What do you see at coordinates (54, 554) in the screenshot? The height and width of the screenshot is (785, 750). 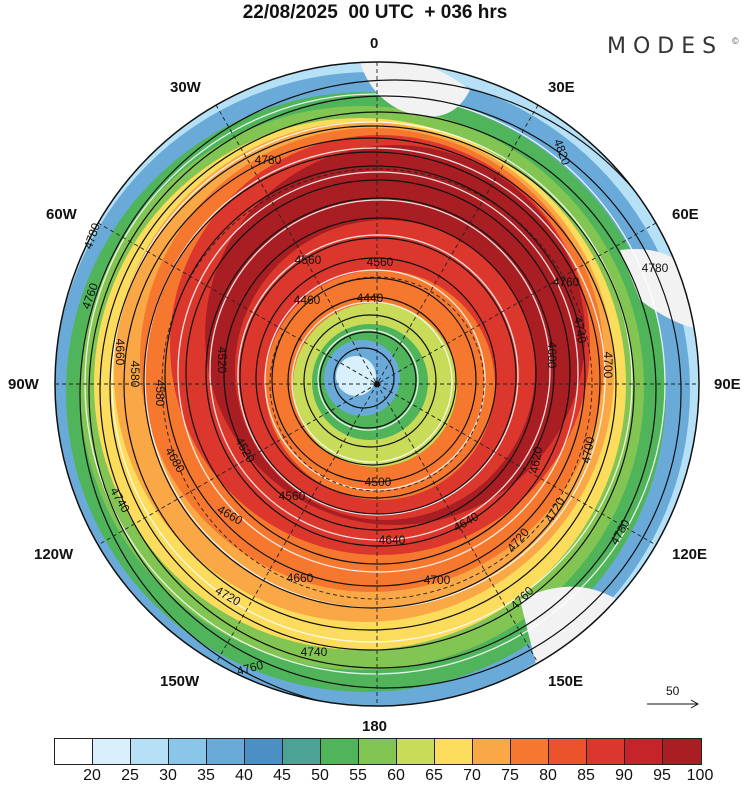 I see `lon-label-120w: 120W` at bounding box center [54, 554].